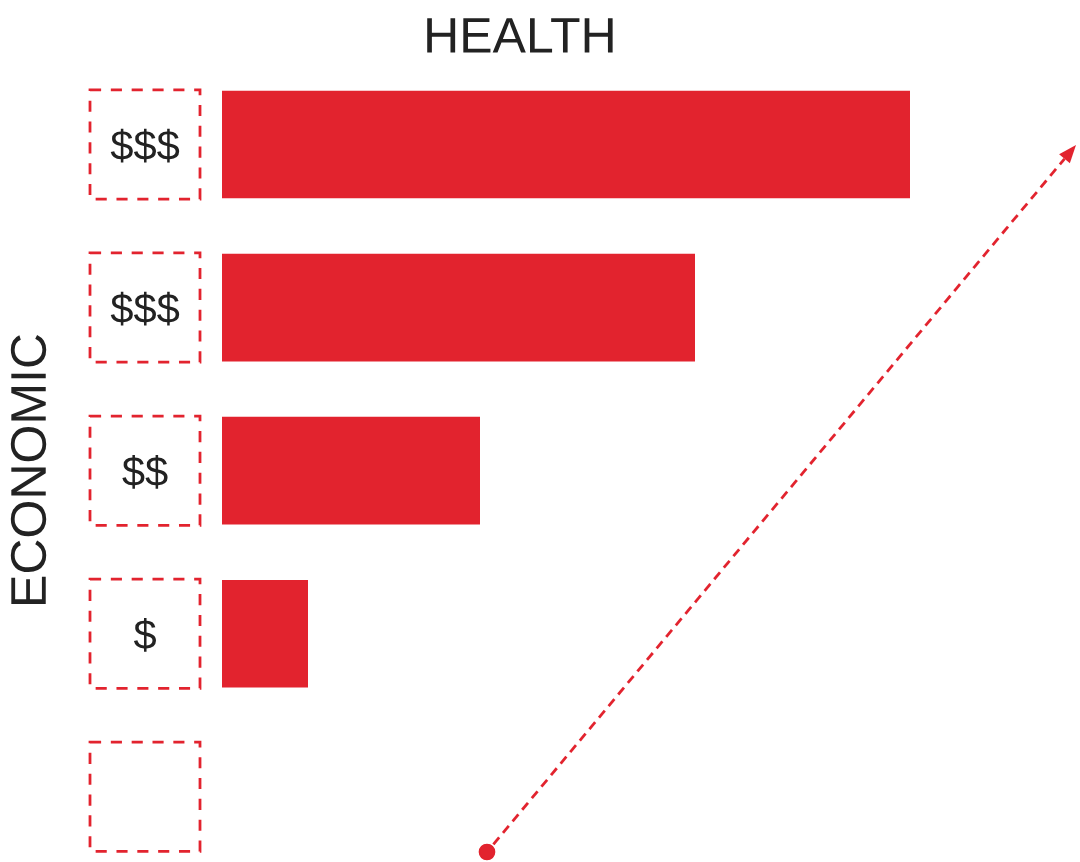 The image size is (1080, 862). Describe the element at coordinates (520, 35) in the screenshot. I see `chart-title: HEALTH` at that location.